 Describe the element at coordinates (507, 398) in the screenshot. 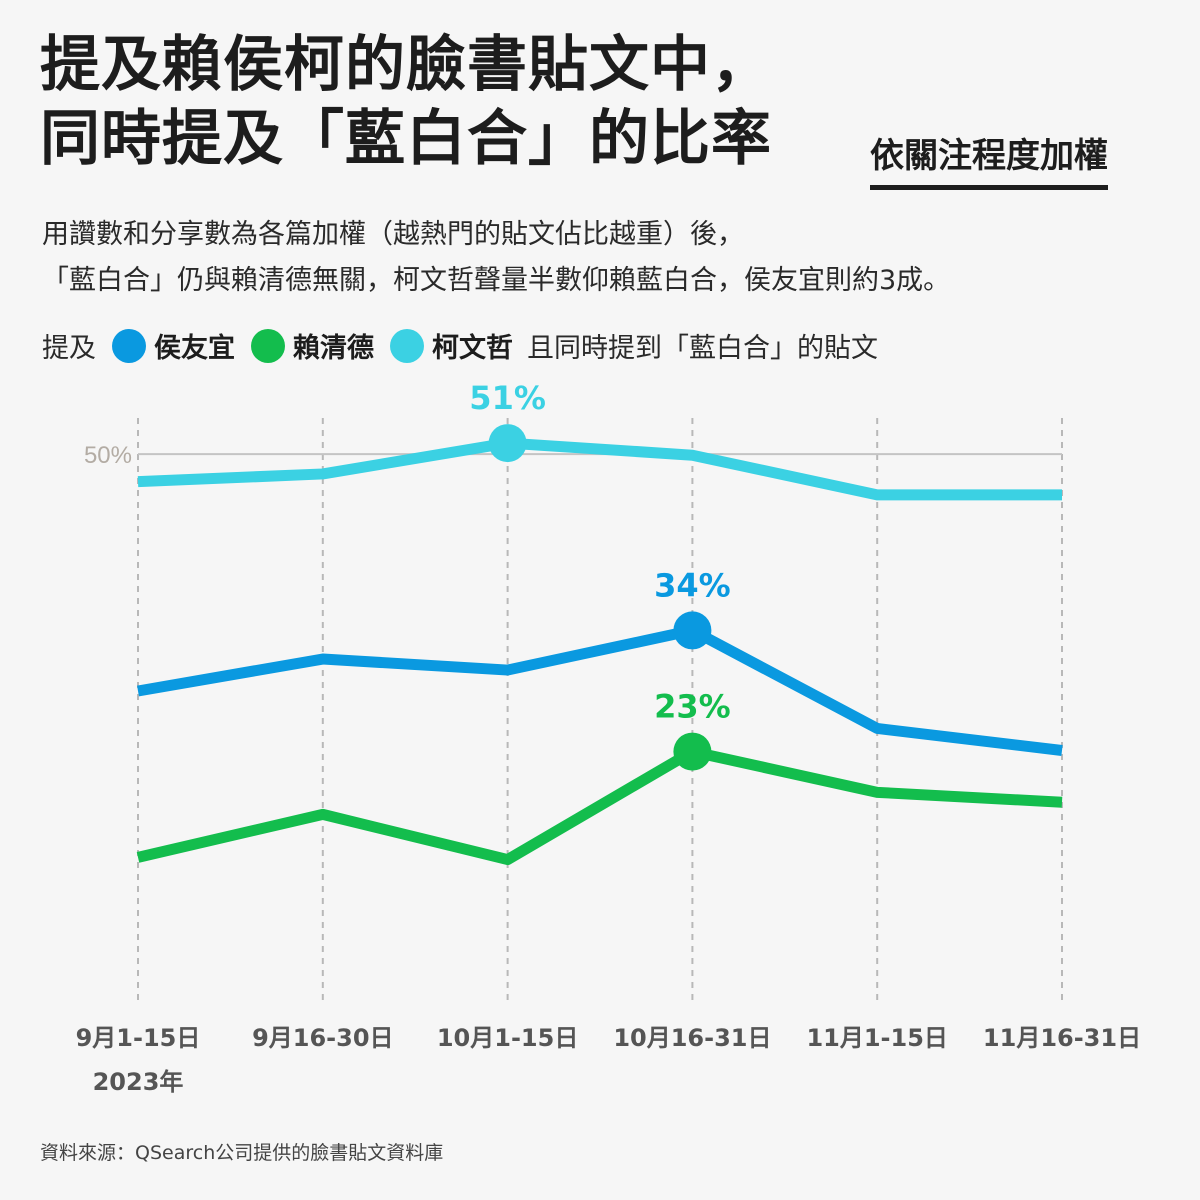

I see `data-label-0: 51%` at that location.